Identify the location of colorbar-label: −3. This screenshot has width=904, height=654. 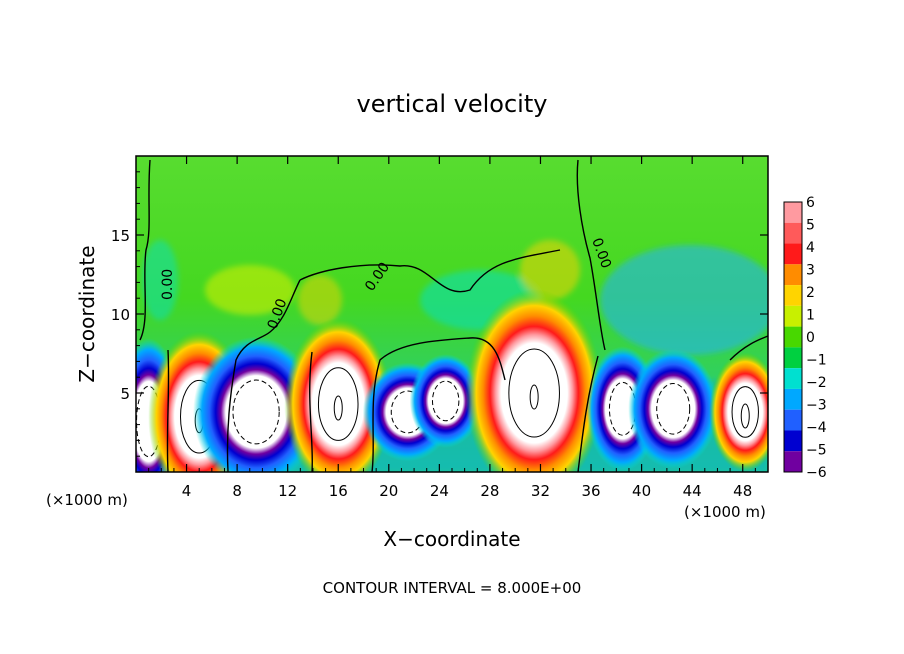
(816, 406).